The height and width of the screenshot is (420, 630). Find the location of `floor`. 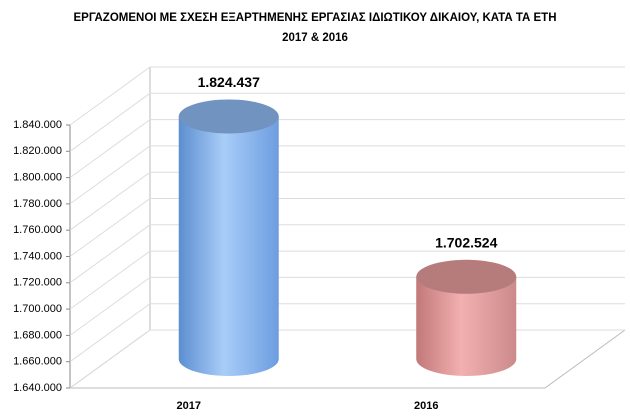

floor is located at coordinates (347, 359).